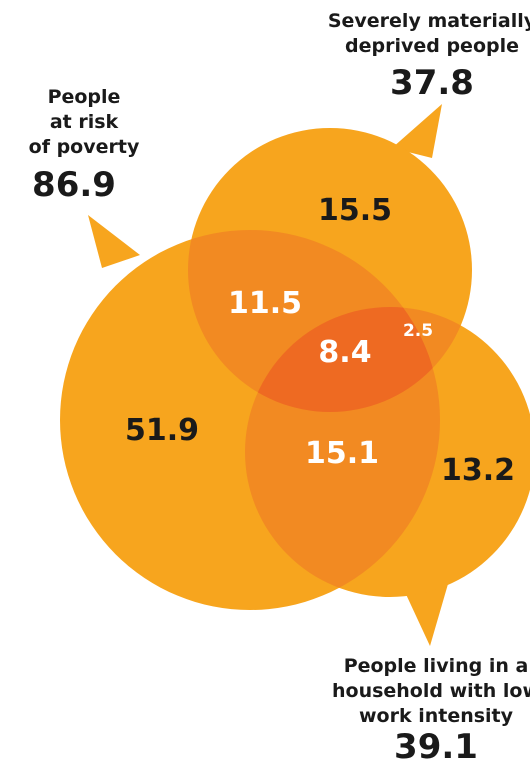 The image size is (530, 762). Describe the element at coordinates (84, 147) in the screenshot. I see `poverty-caption-line3: of poverty` at that location.